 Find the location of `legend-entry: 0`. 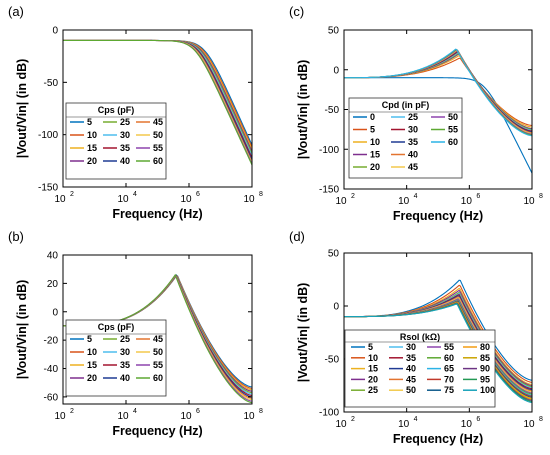

legend-entry: 0 is located at coordinates (372, 117).